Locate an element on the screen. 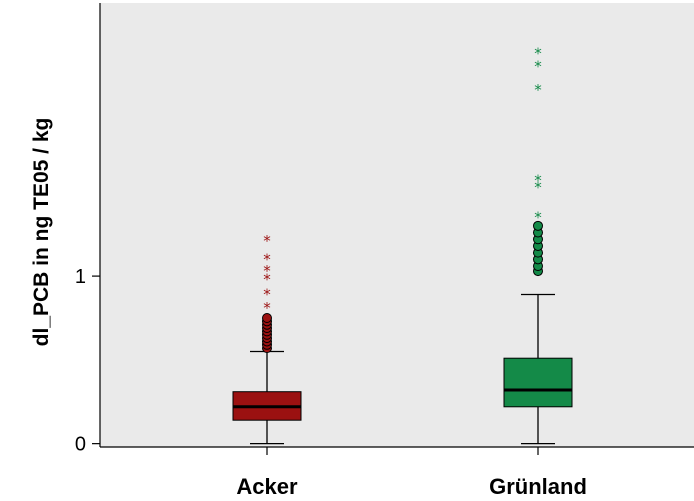 This screenshot has height=501, width=694. x-tick-label-grnland: Grünland is located at coordinates (538, 486).